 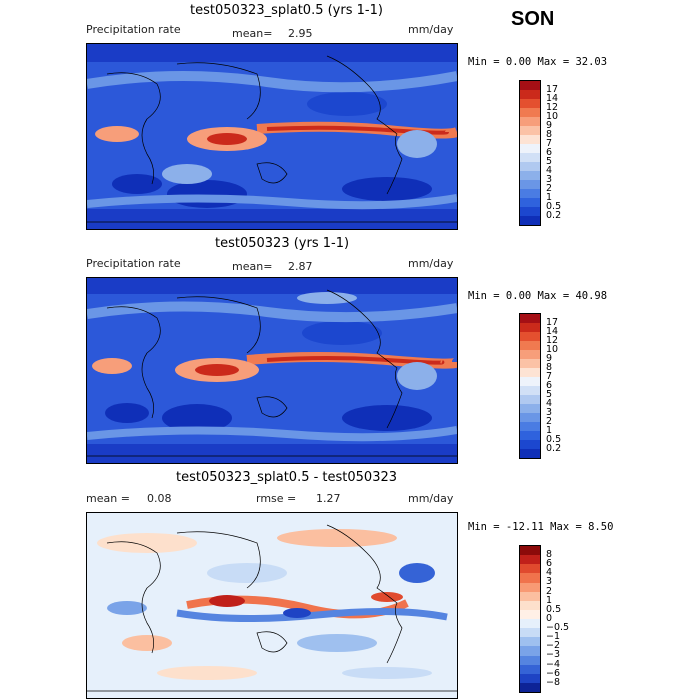 What do you see at coordinates (541, 527) in the screenshot?
I see `panel3-minmax: Min = -12.11 Max = 8.50` at bounding box center [541, 527].